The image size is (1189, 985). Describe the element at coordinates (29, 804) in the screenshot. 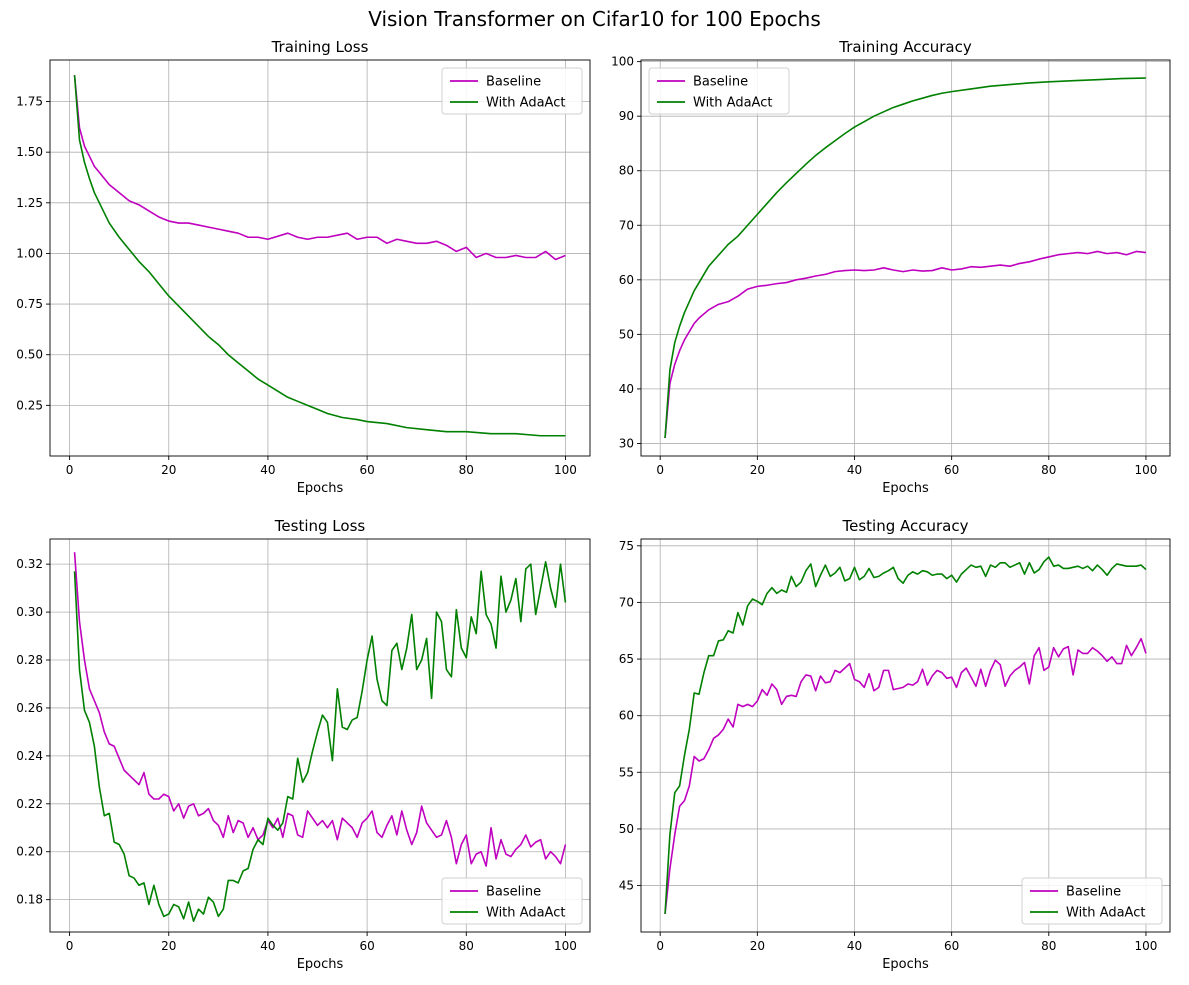

I see `y-tick-label: 0.22` at that location.